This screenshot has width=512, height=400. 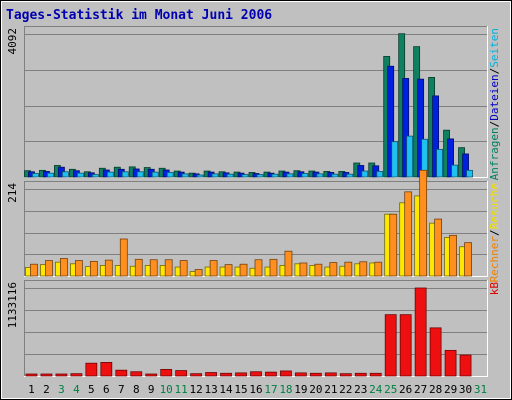 What do you see at coordinates (31, 389) in the screenshot?
I see `x-tick-label-day-1: 1` at bounding box center [31, 389].